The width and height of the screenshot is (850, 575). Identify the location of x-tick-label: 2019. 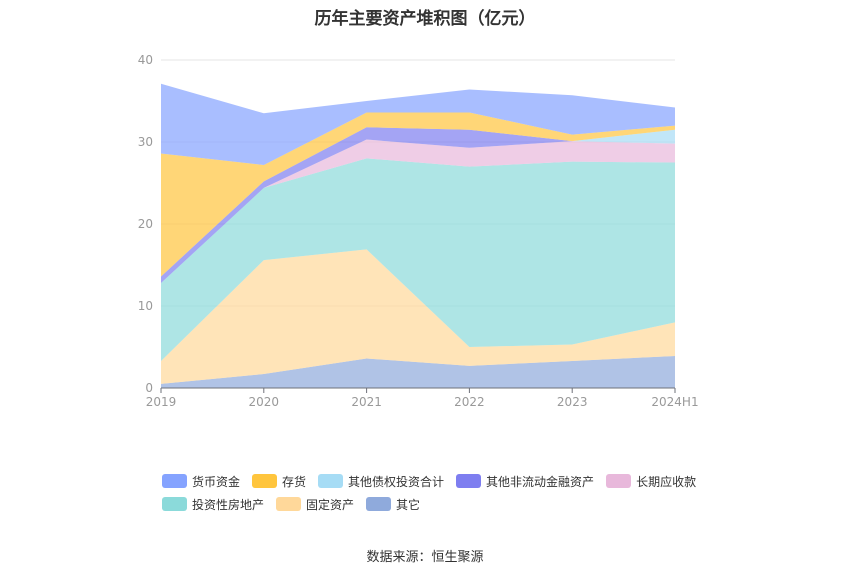
(161, 402).